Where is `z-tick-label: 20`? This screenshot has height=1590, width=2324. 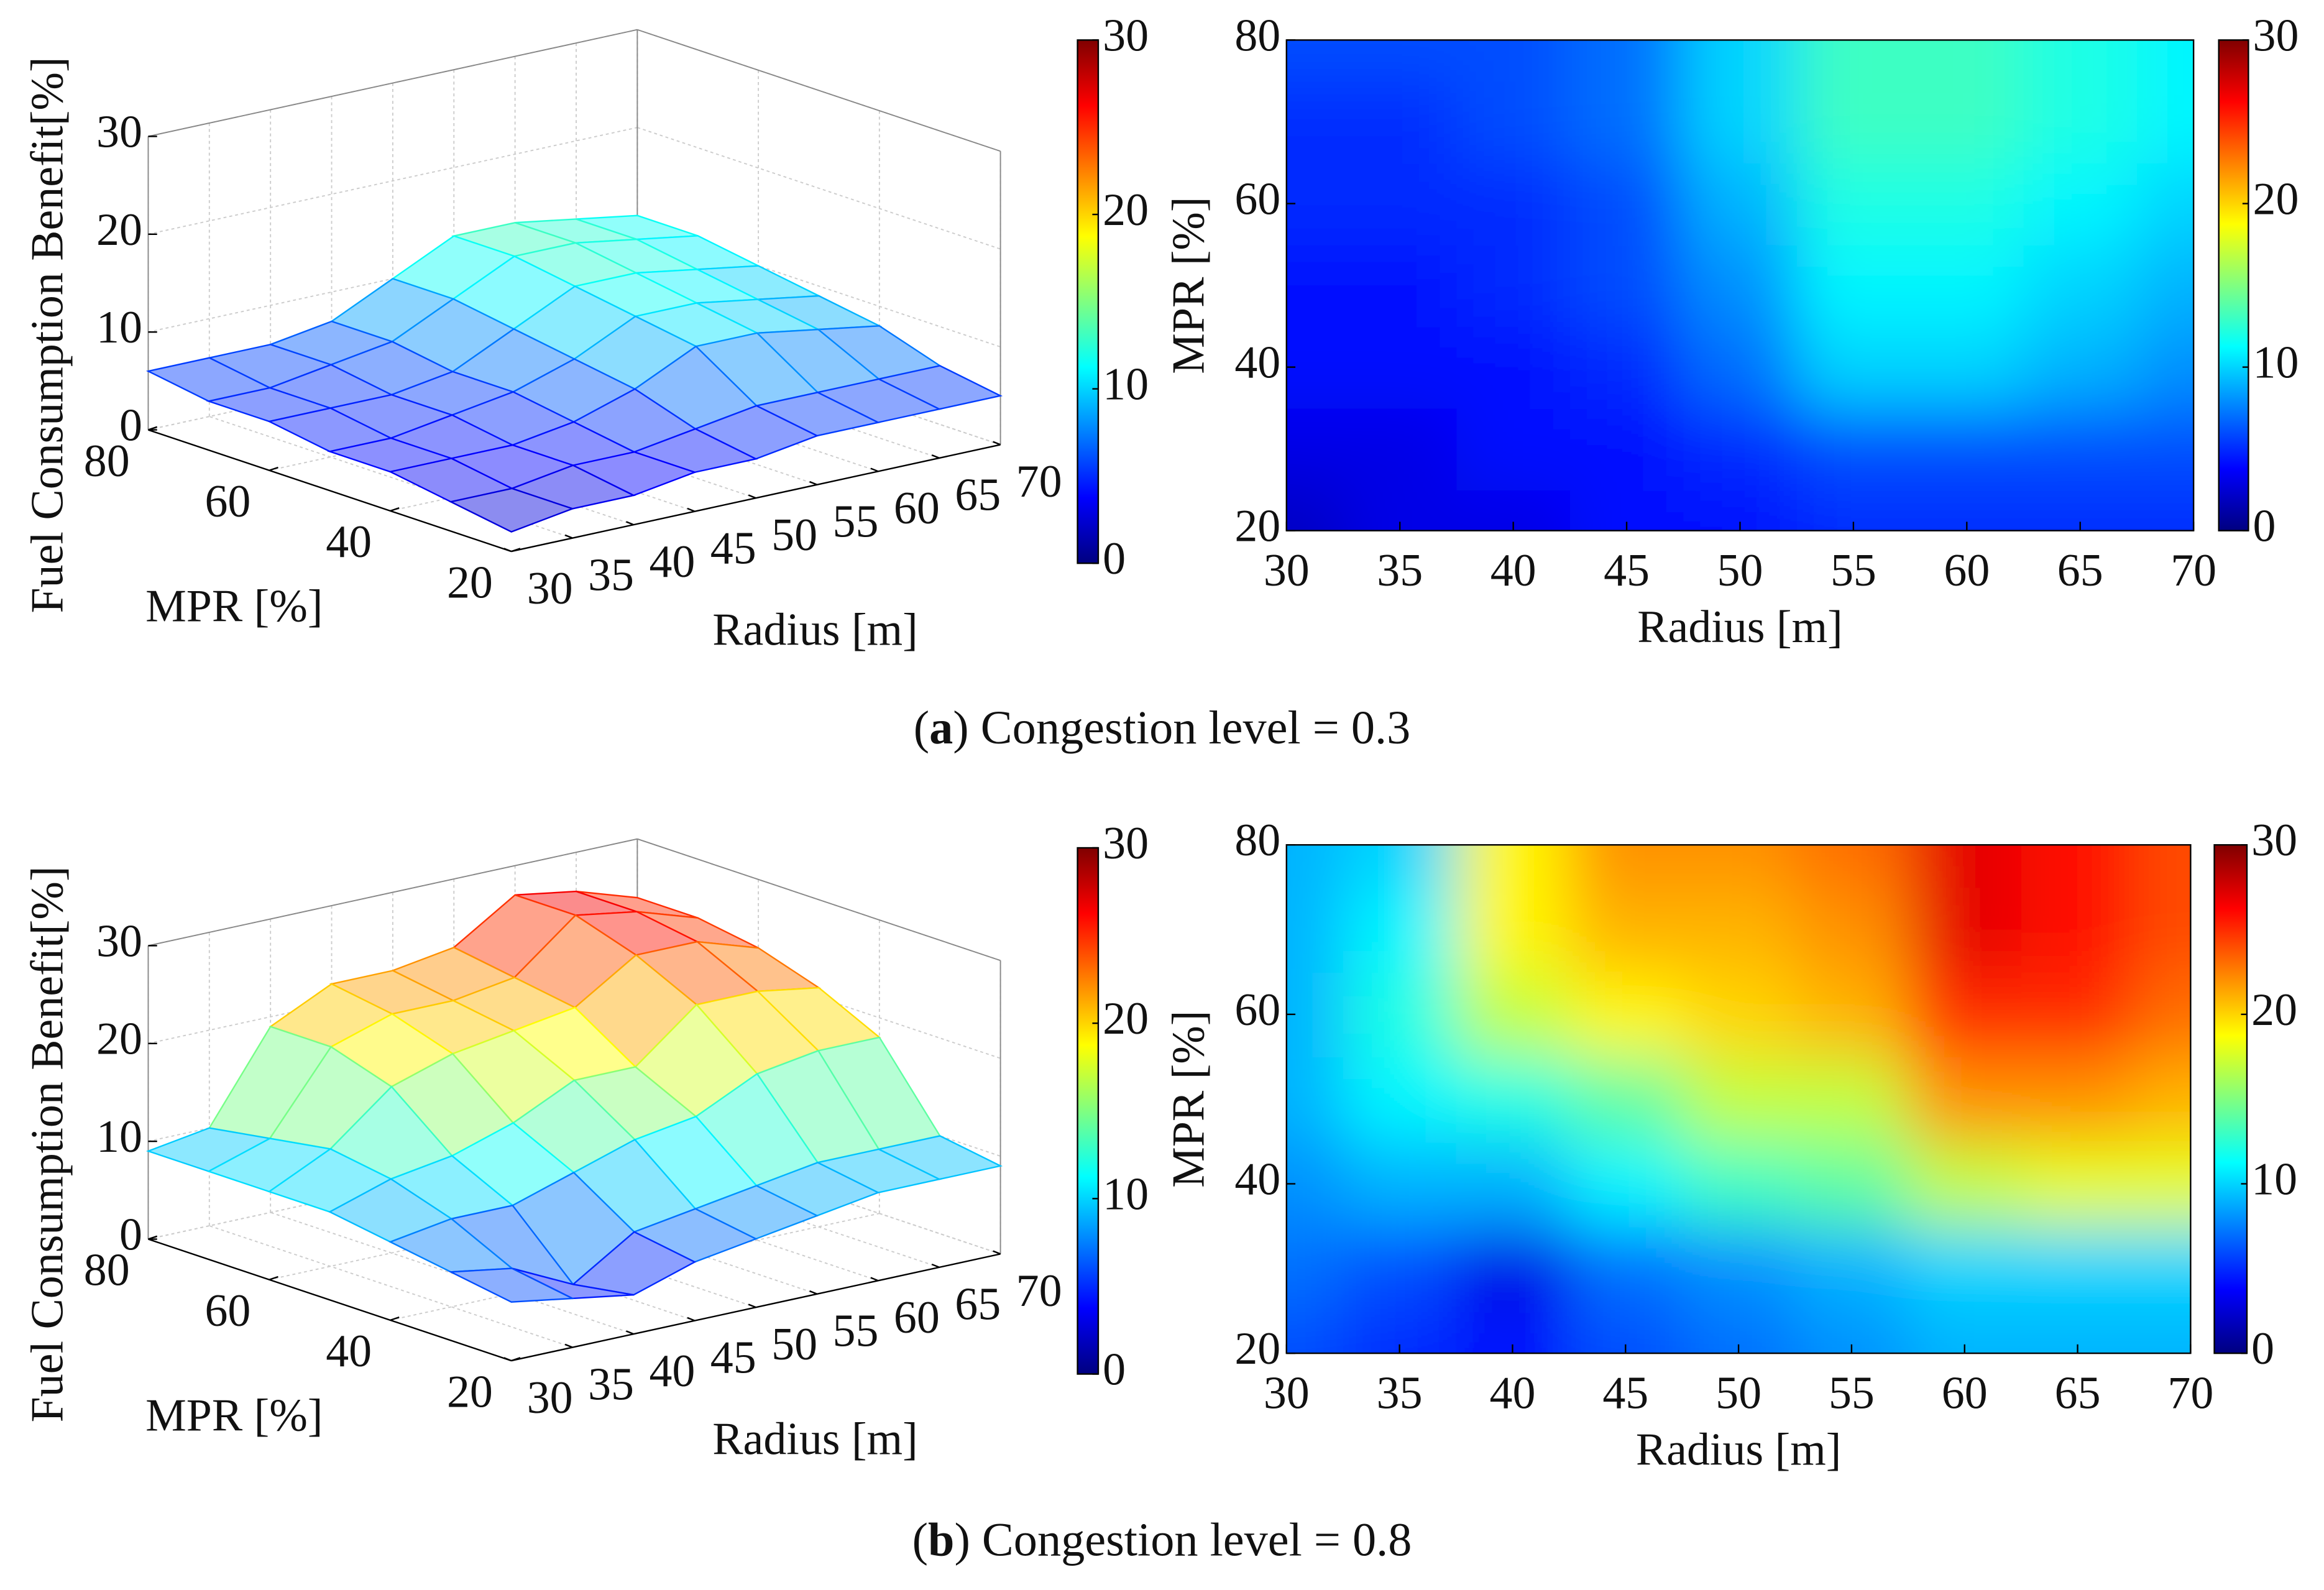 z-tick-label: 20 is located at coordinates (119, 1038).